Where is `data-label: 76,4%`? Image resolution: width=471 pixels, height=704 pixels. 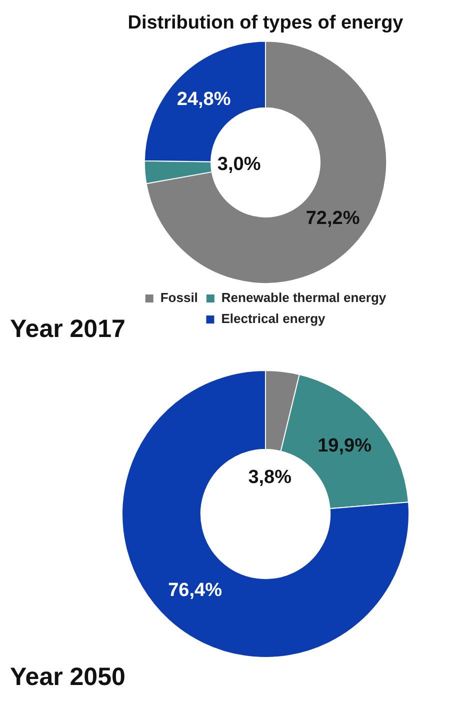
data-label: 76,4% is located at coordinates (195, 590).